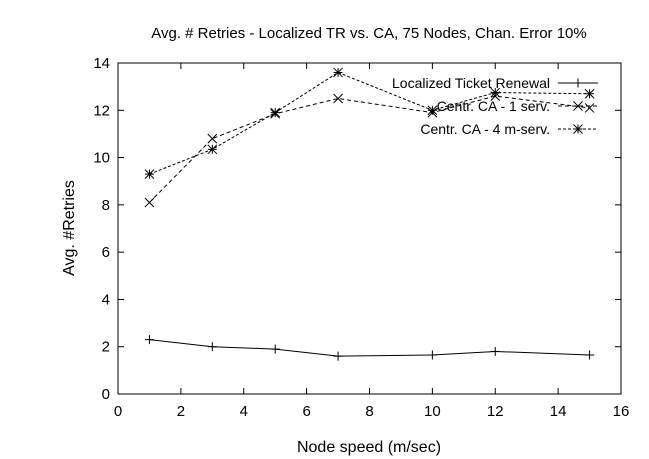 The width and height of the screenshot is (649, 459). I want to click on legend-label: Centr. CA - 4 m-serv., so click(485, 129).